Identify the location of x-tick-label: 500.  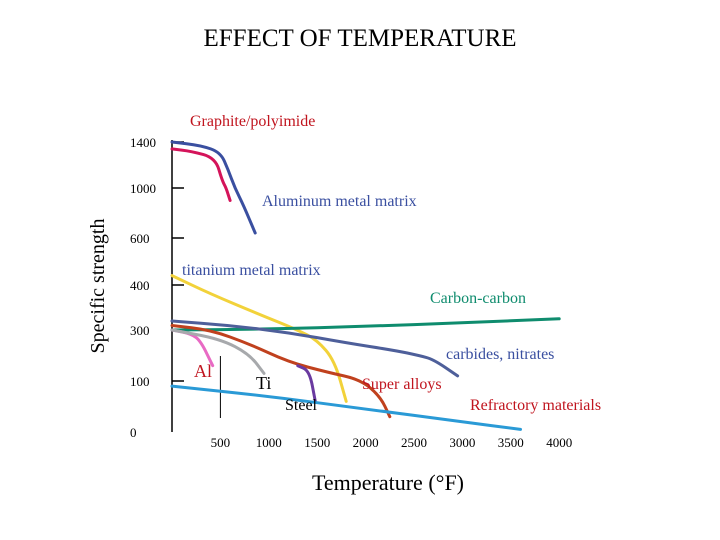
(221, 442).